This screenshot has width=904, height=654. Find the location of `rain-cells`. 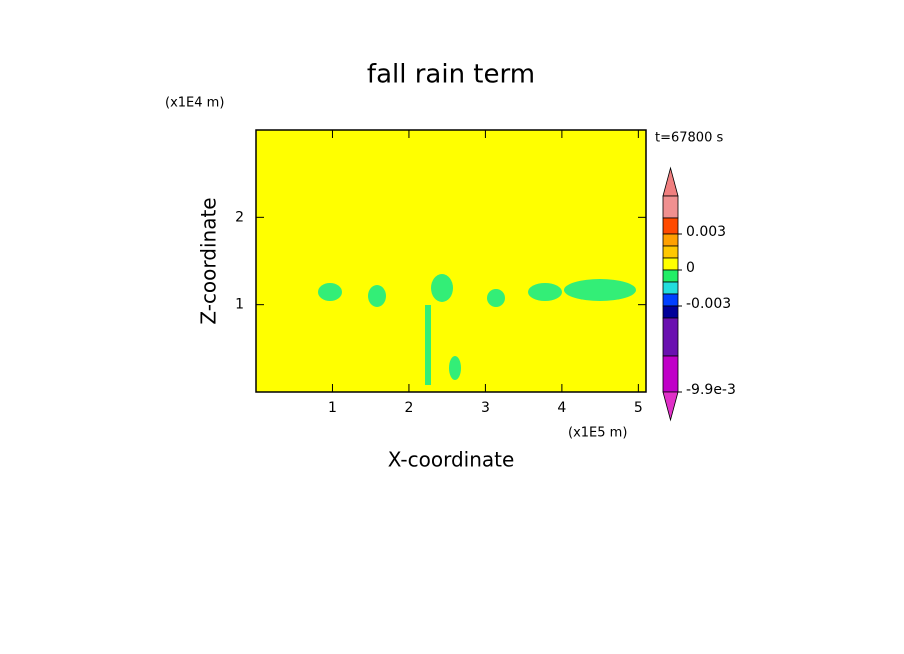

rain-cells is located at coordinates (477, 329).